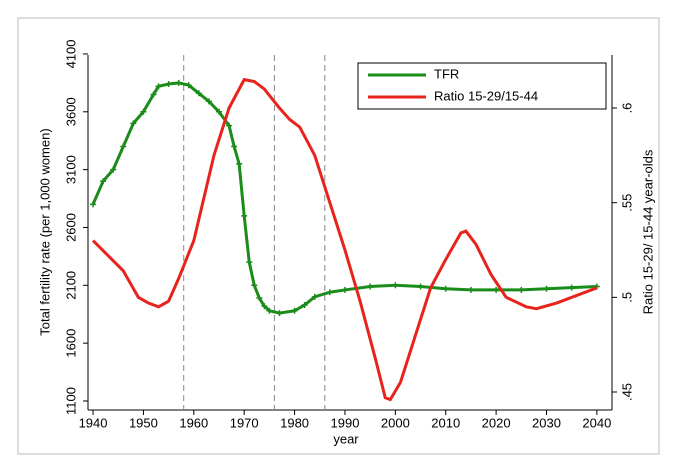  Describe the element at coordinates (626, 108) in the screenshot. I see `y2-tick-label: .6` at that location.